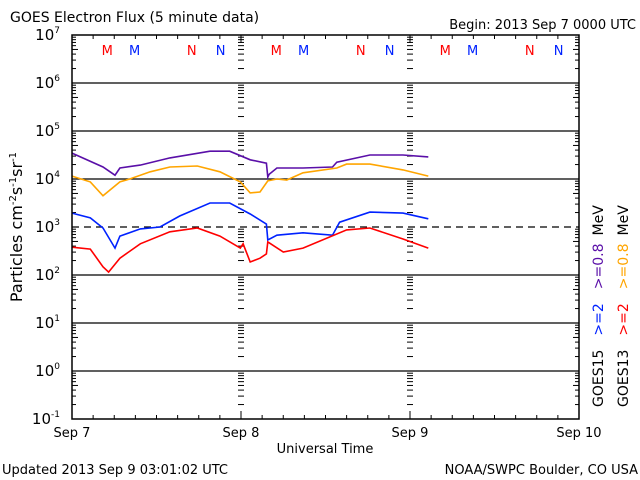  What do you see at coordinates (55, 415) in the screenshot?
I see `y-tick-exponent: -1` at bounding box center [55, 415].